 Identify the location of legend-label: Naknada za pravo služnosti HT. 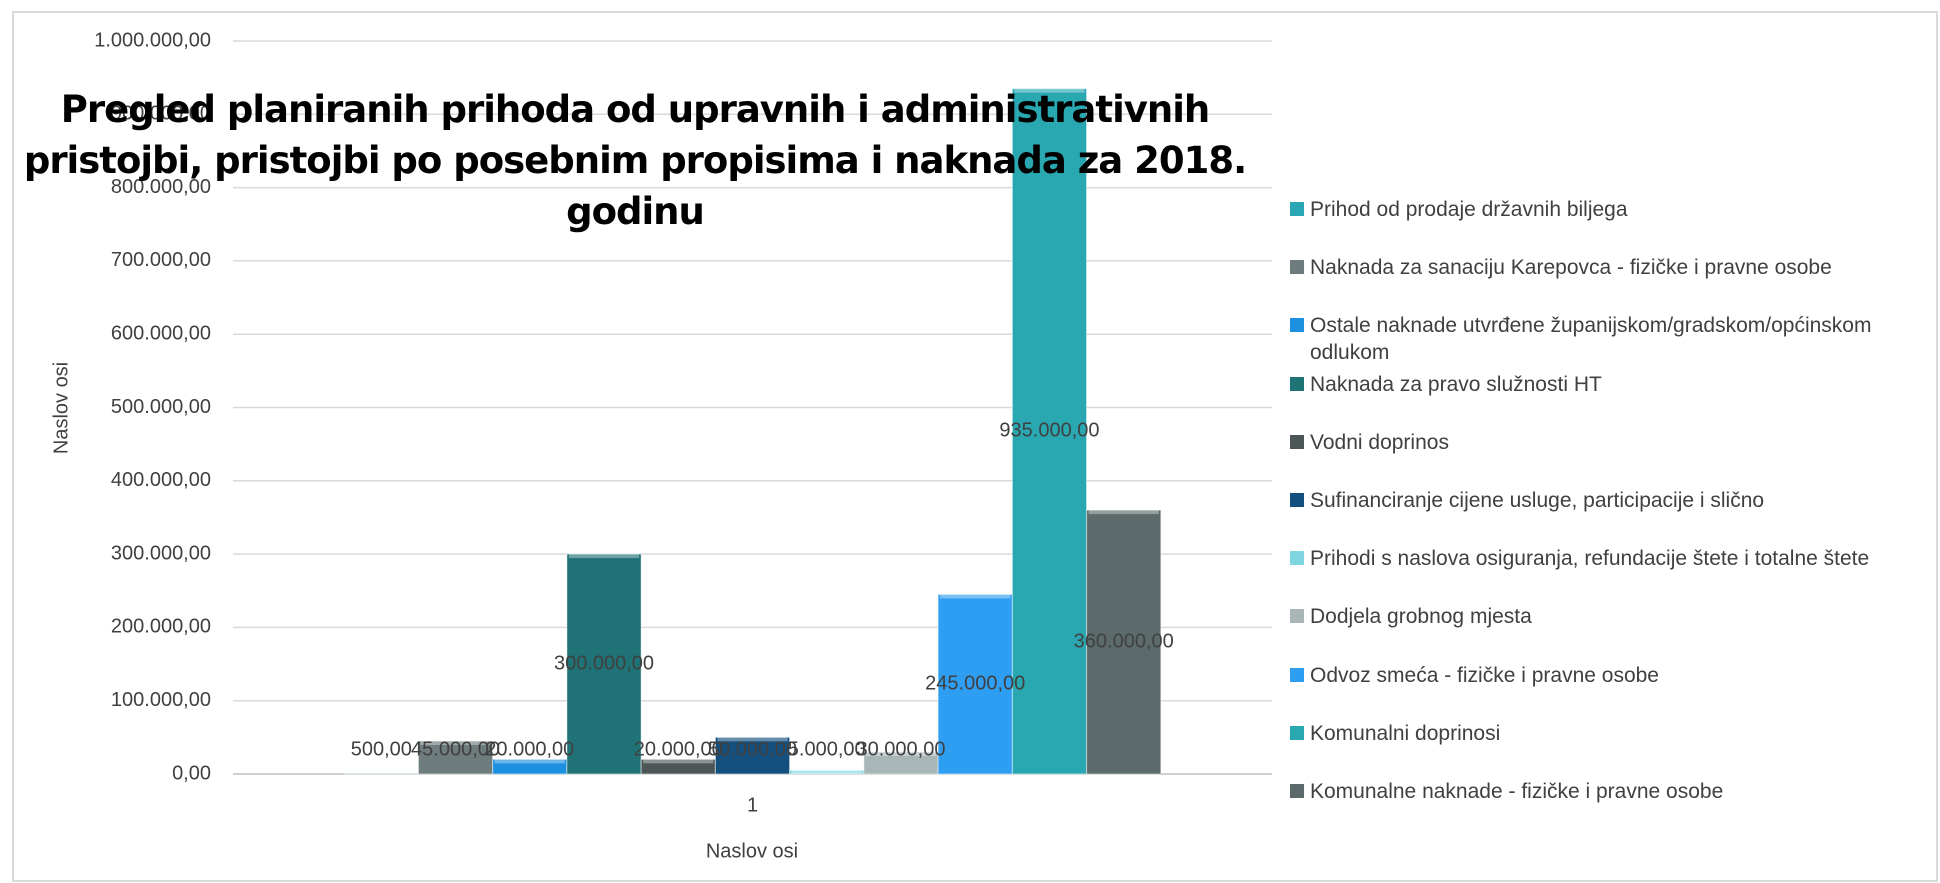
(1456, 384).